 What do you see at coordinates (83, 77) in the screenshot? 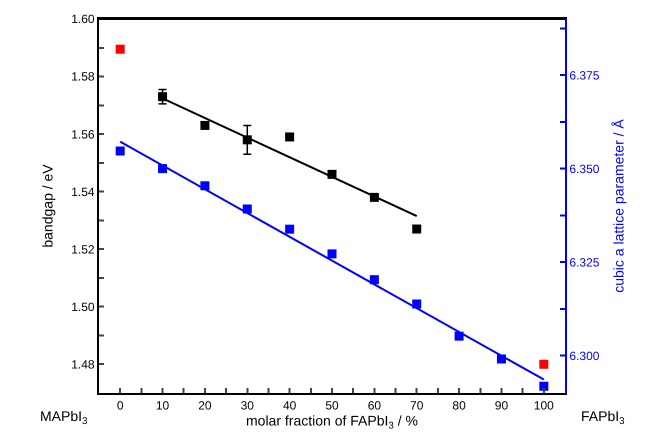
I see `y-tick-label: 1.58` at bounding box center [83, 77].